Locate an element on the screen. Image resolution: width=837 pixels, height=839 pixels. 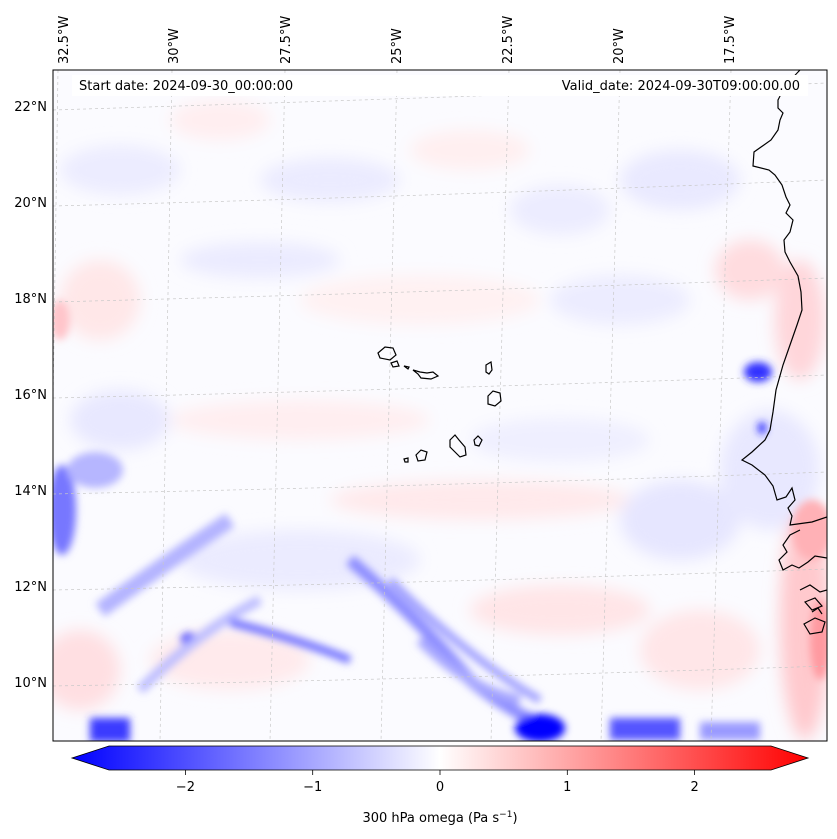
coastlines is located at coordinates (783, 352).